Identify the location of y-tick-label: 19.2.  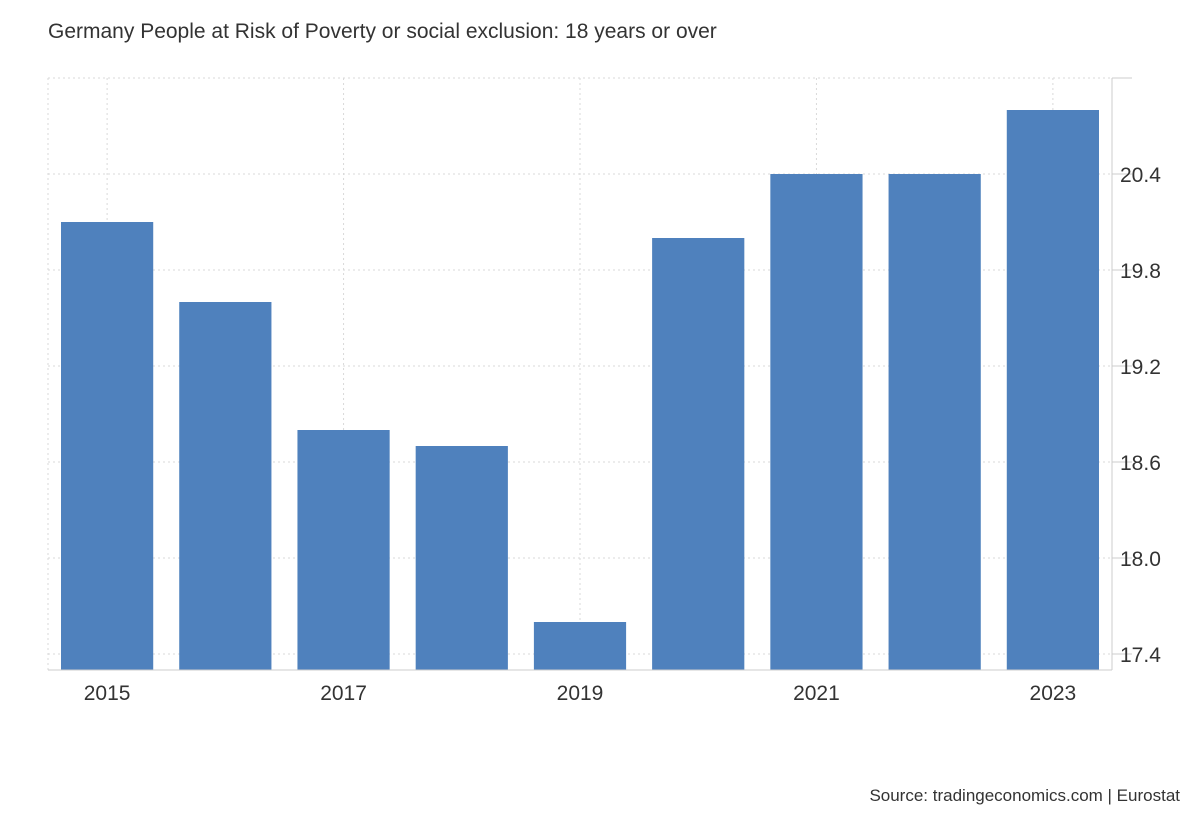
(1140, 367).